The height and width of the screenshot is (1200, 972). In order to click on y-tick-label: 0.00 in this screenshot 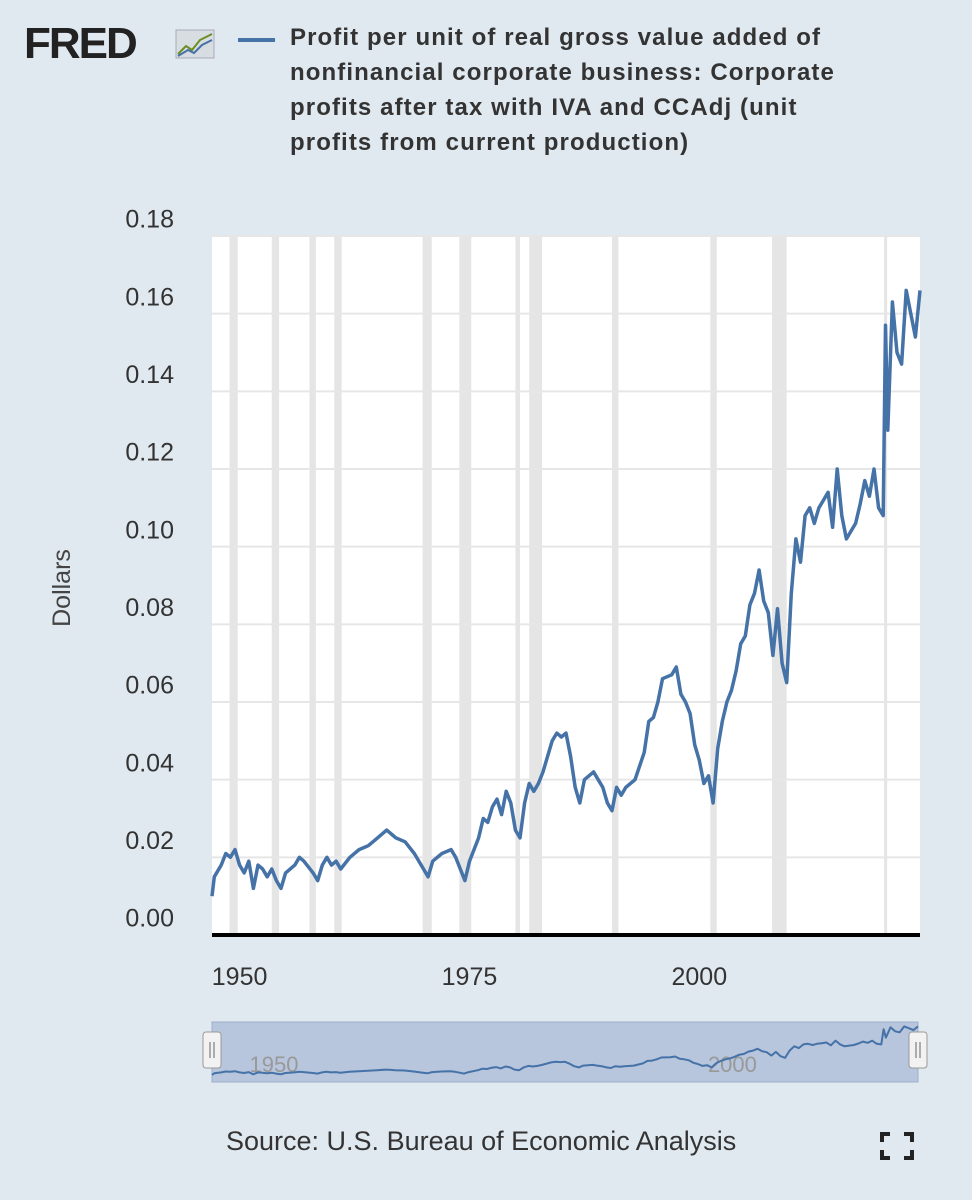, I will do `click(149, 919)`.